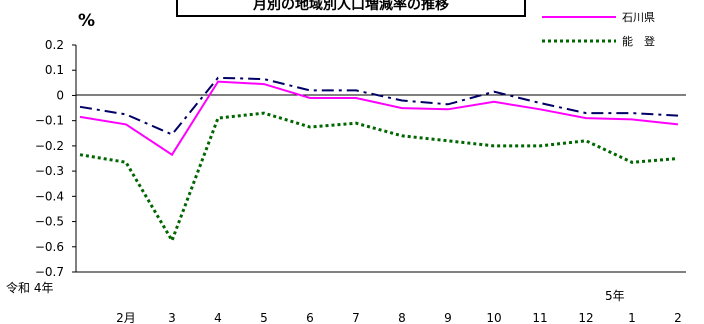 This screenshot has height=324, width=704. I want to click on x-tick-label: 10, so click(493, 317).